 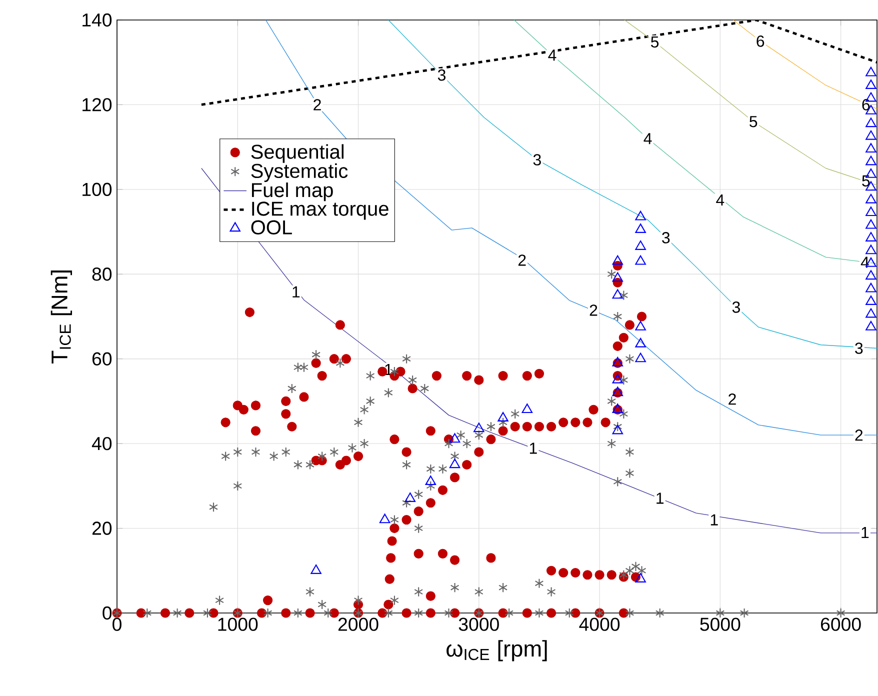 I want to click on legend-label: ICE max torque, so click(x=320, y=211).